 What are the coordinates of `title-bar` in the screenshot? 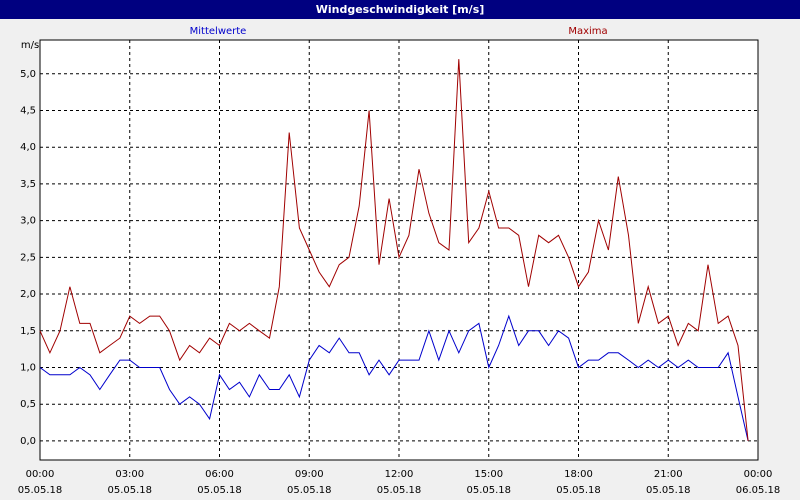 It's located at (400, 9).